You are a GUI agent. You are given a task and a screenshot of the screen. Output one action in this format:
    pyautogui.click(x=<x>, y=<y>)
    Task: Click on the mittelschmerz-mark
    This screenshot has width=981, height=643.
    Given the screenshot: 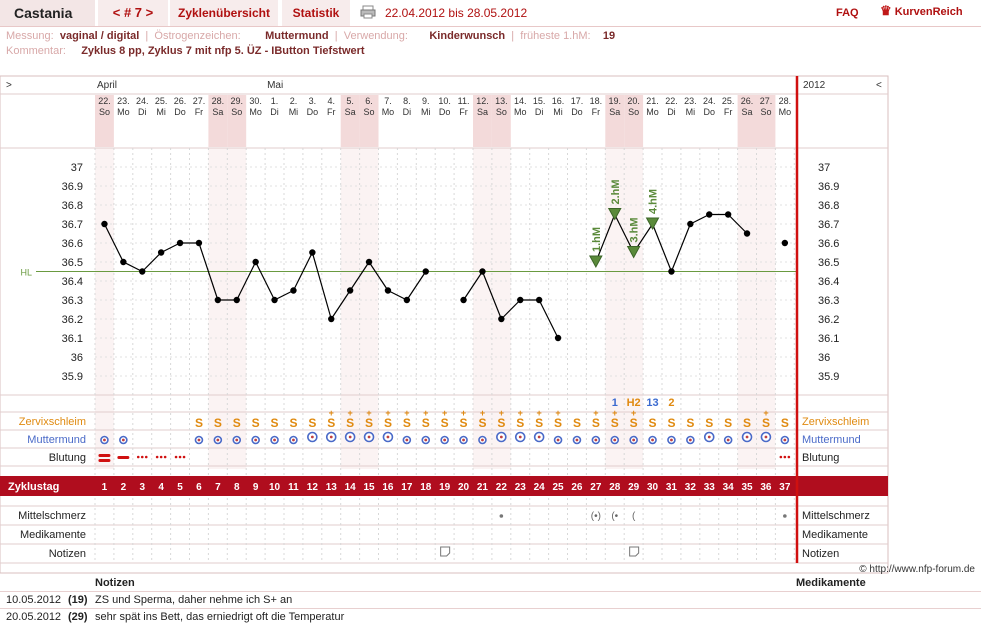 What is the action you would take?
    pyautogui.click(x=501, y=516)
    